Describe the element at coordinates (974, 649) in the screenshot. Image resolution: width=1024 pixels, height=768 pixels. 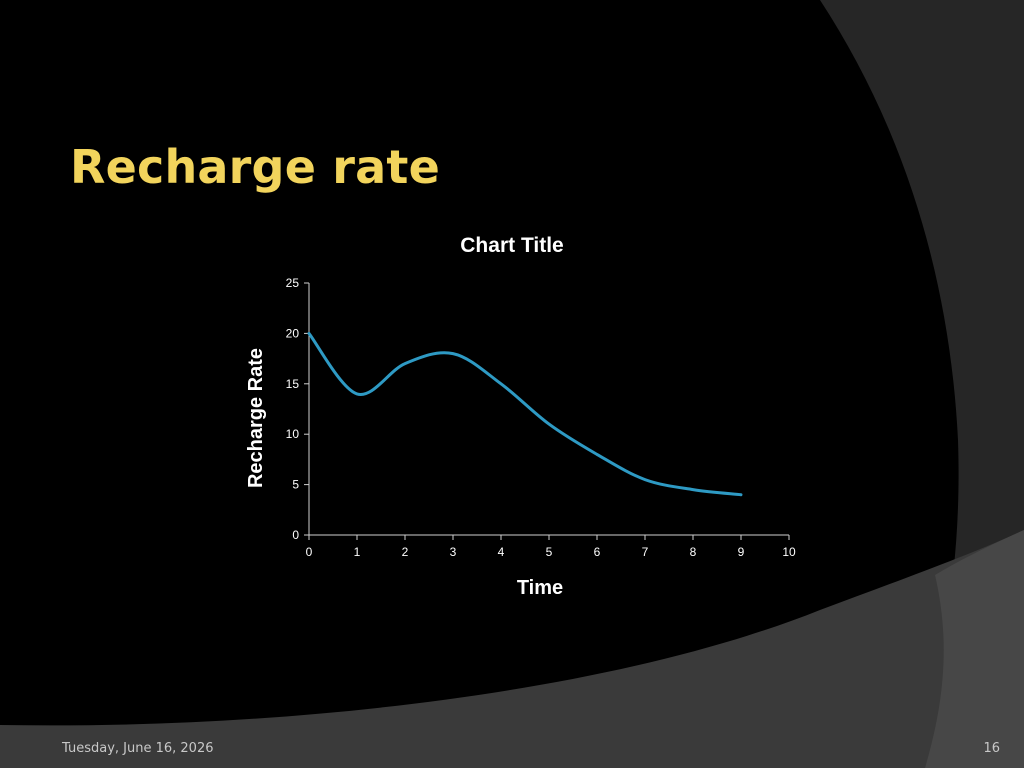
I see `background-arc-corner` at that location.